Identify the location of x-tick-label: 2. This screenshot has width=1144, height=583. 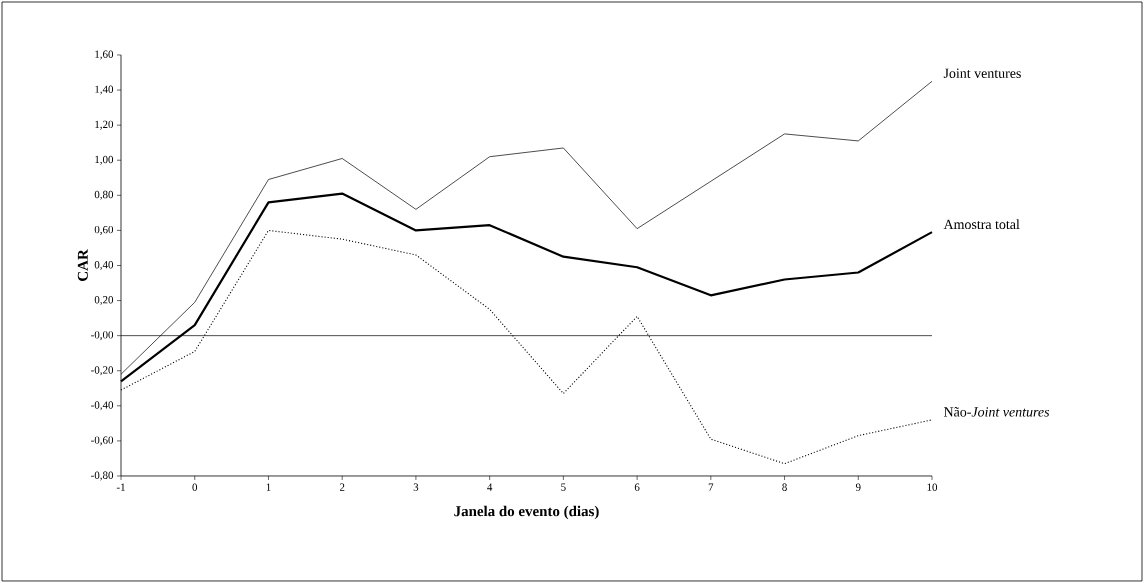
(342, 487).